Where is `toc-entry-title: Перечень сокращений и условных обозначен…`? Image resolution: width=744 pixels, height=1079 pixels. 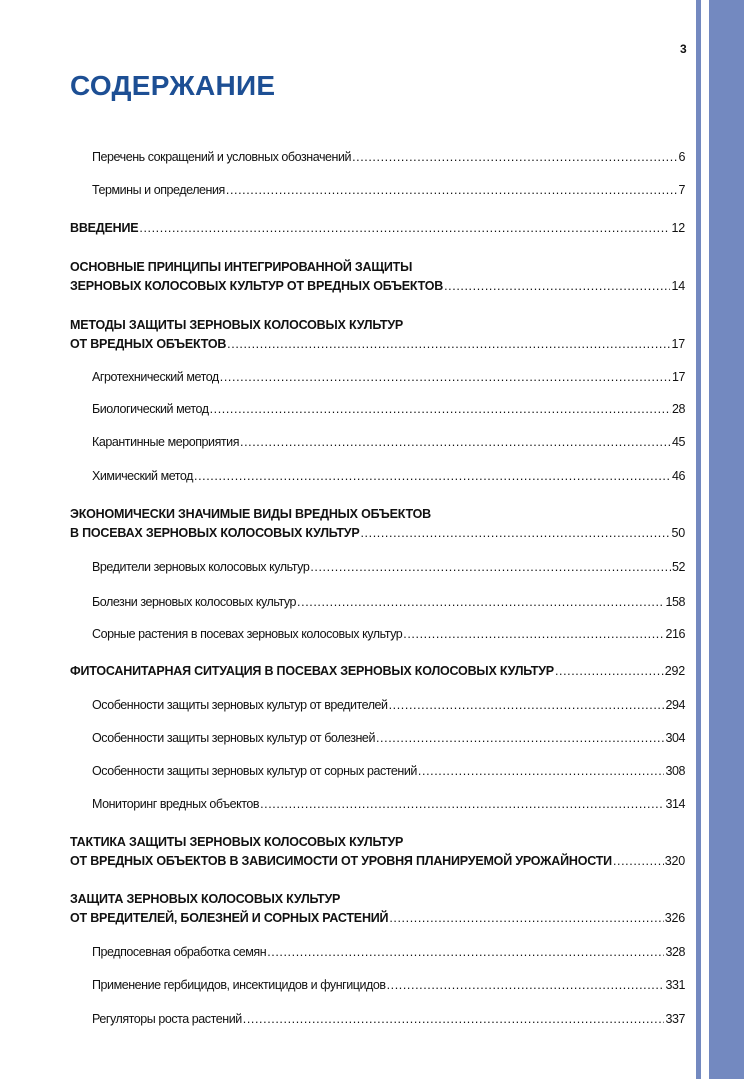 toc-entry-title: Перечень сокращений и условных обозначен… is located at coordinates (222, 157).